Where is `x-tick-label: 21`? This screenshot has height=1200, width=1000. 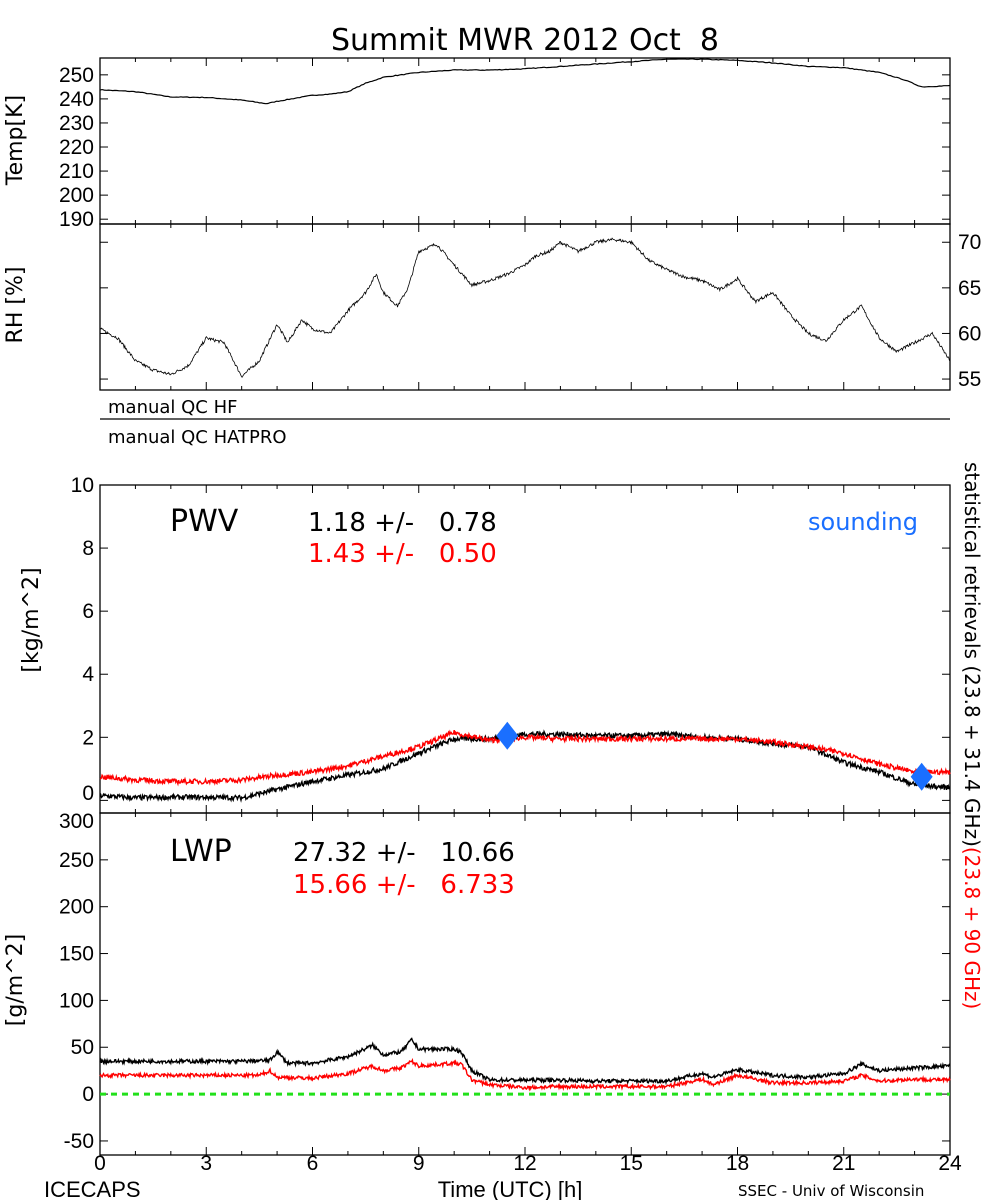
x-tick-label: 21 is located at coordinates (843, 1163).